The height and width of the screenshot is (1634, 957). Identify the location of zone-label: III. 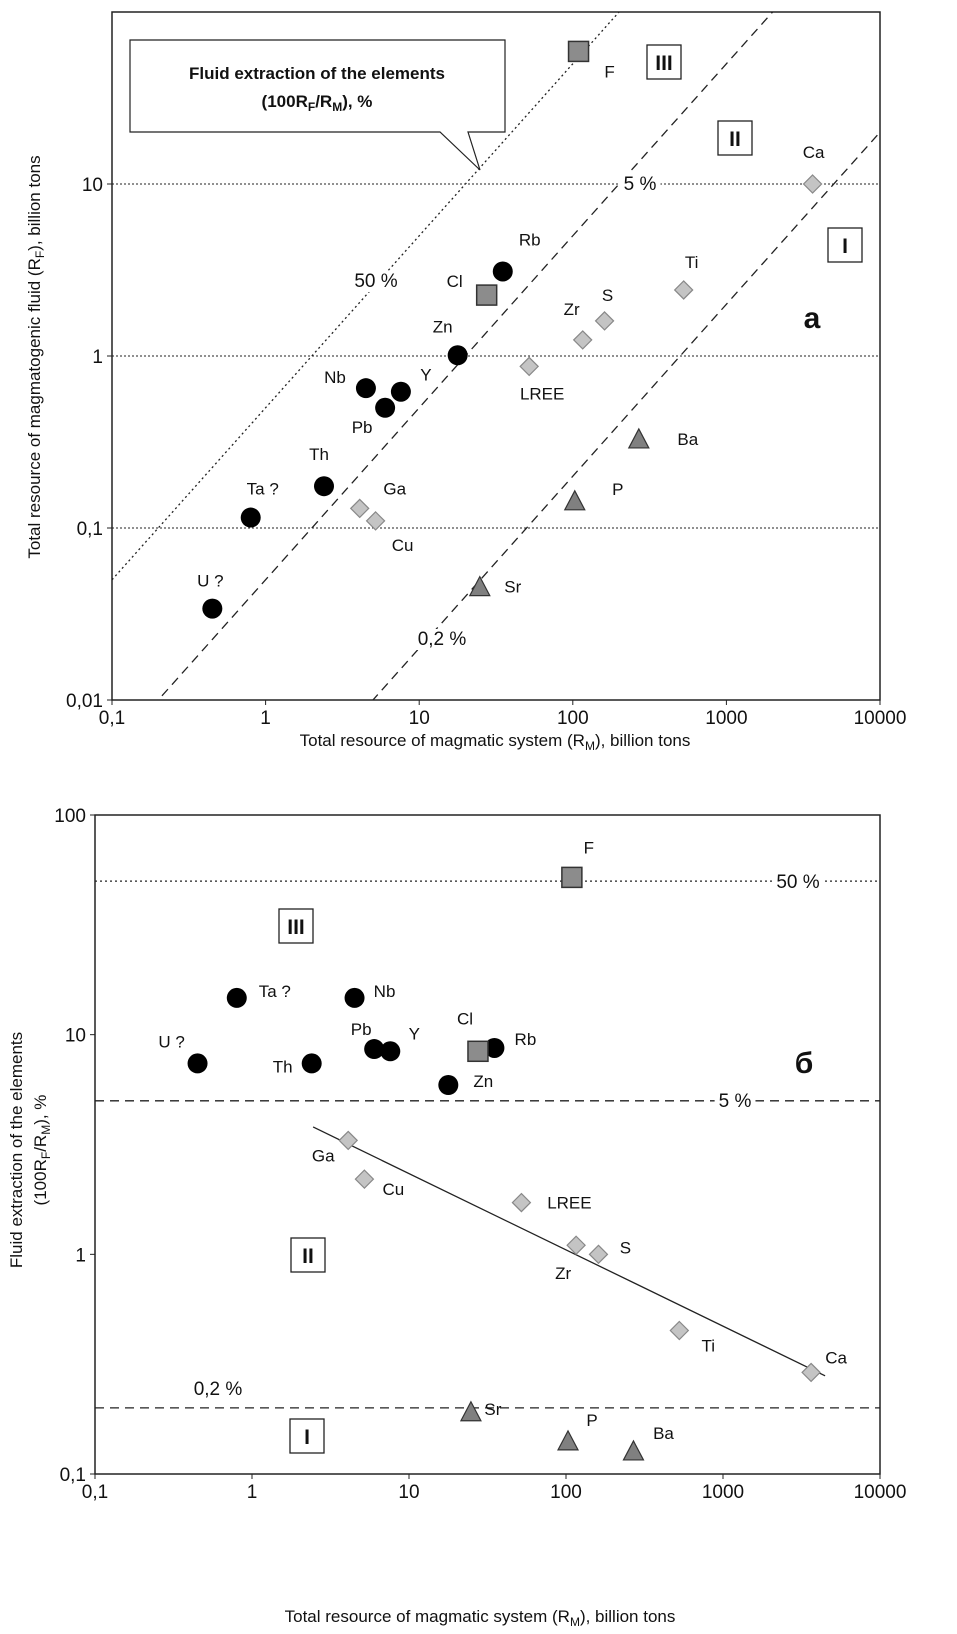
(664, 63).